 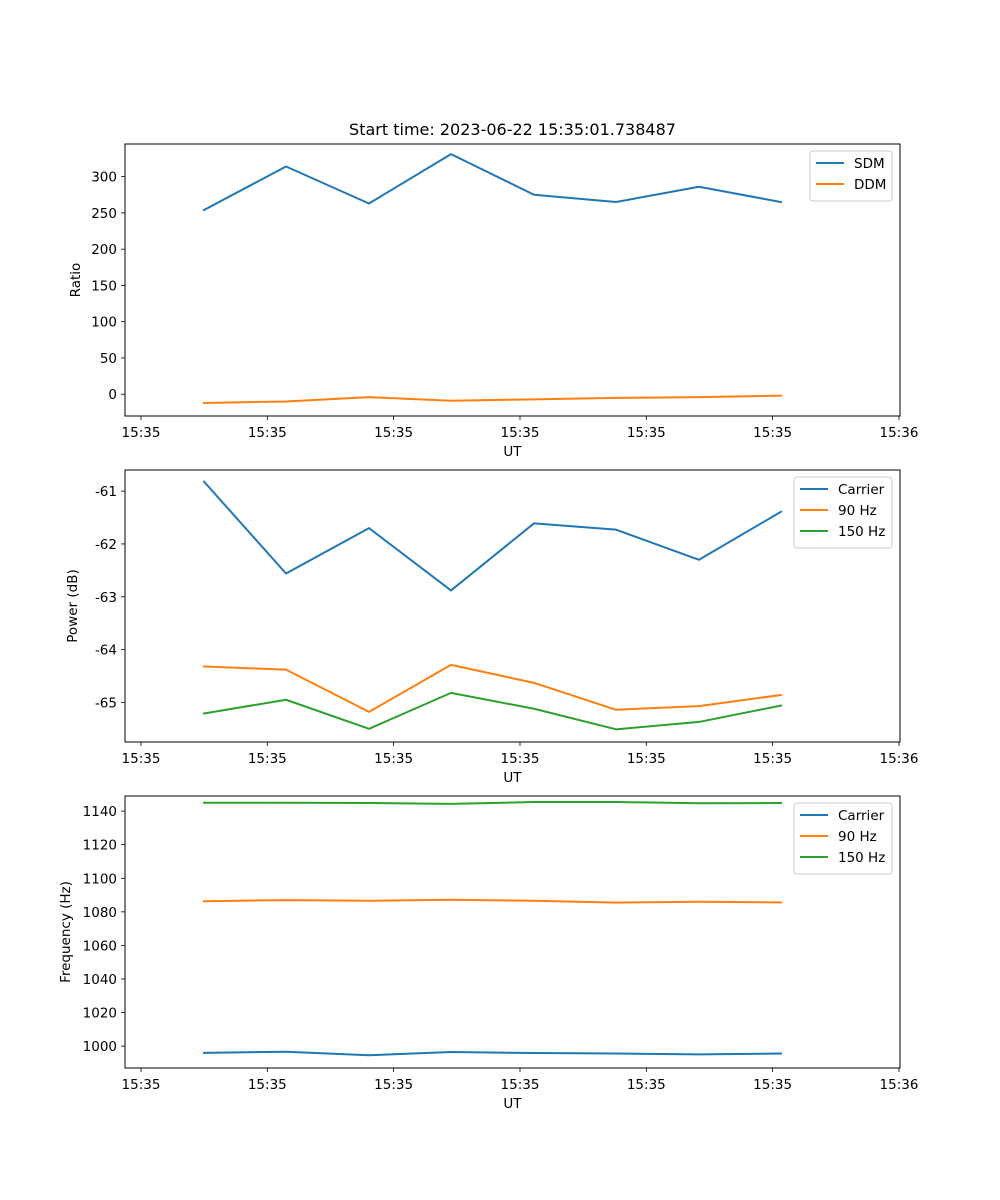 I want to click on y-tick-label: 1020, so click(x=100, y=1014).